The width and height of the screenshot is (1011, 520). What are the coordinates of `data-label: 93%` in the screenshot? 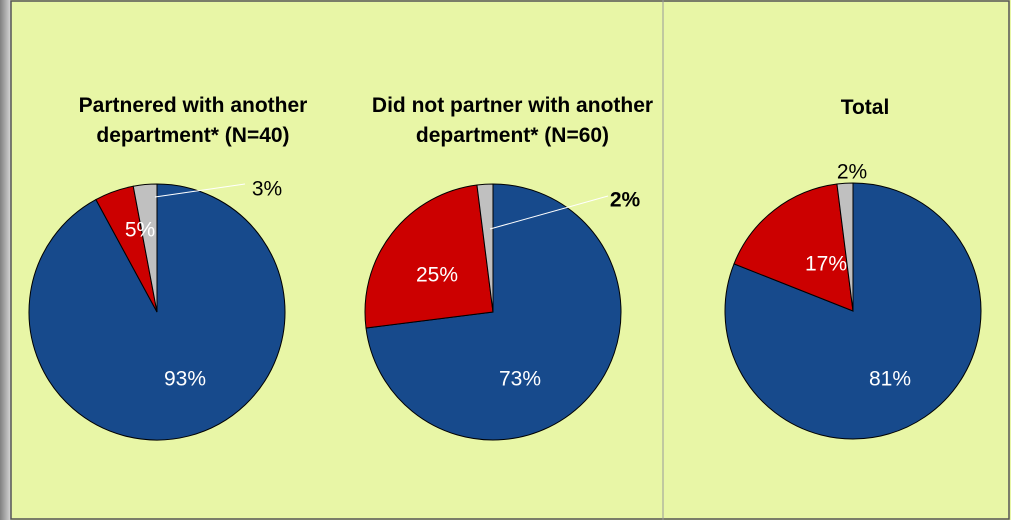 It's located at (185, 379).